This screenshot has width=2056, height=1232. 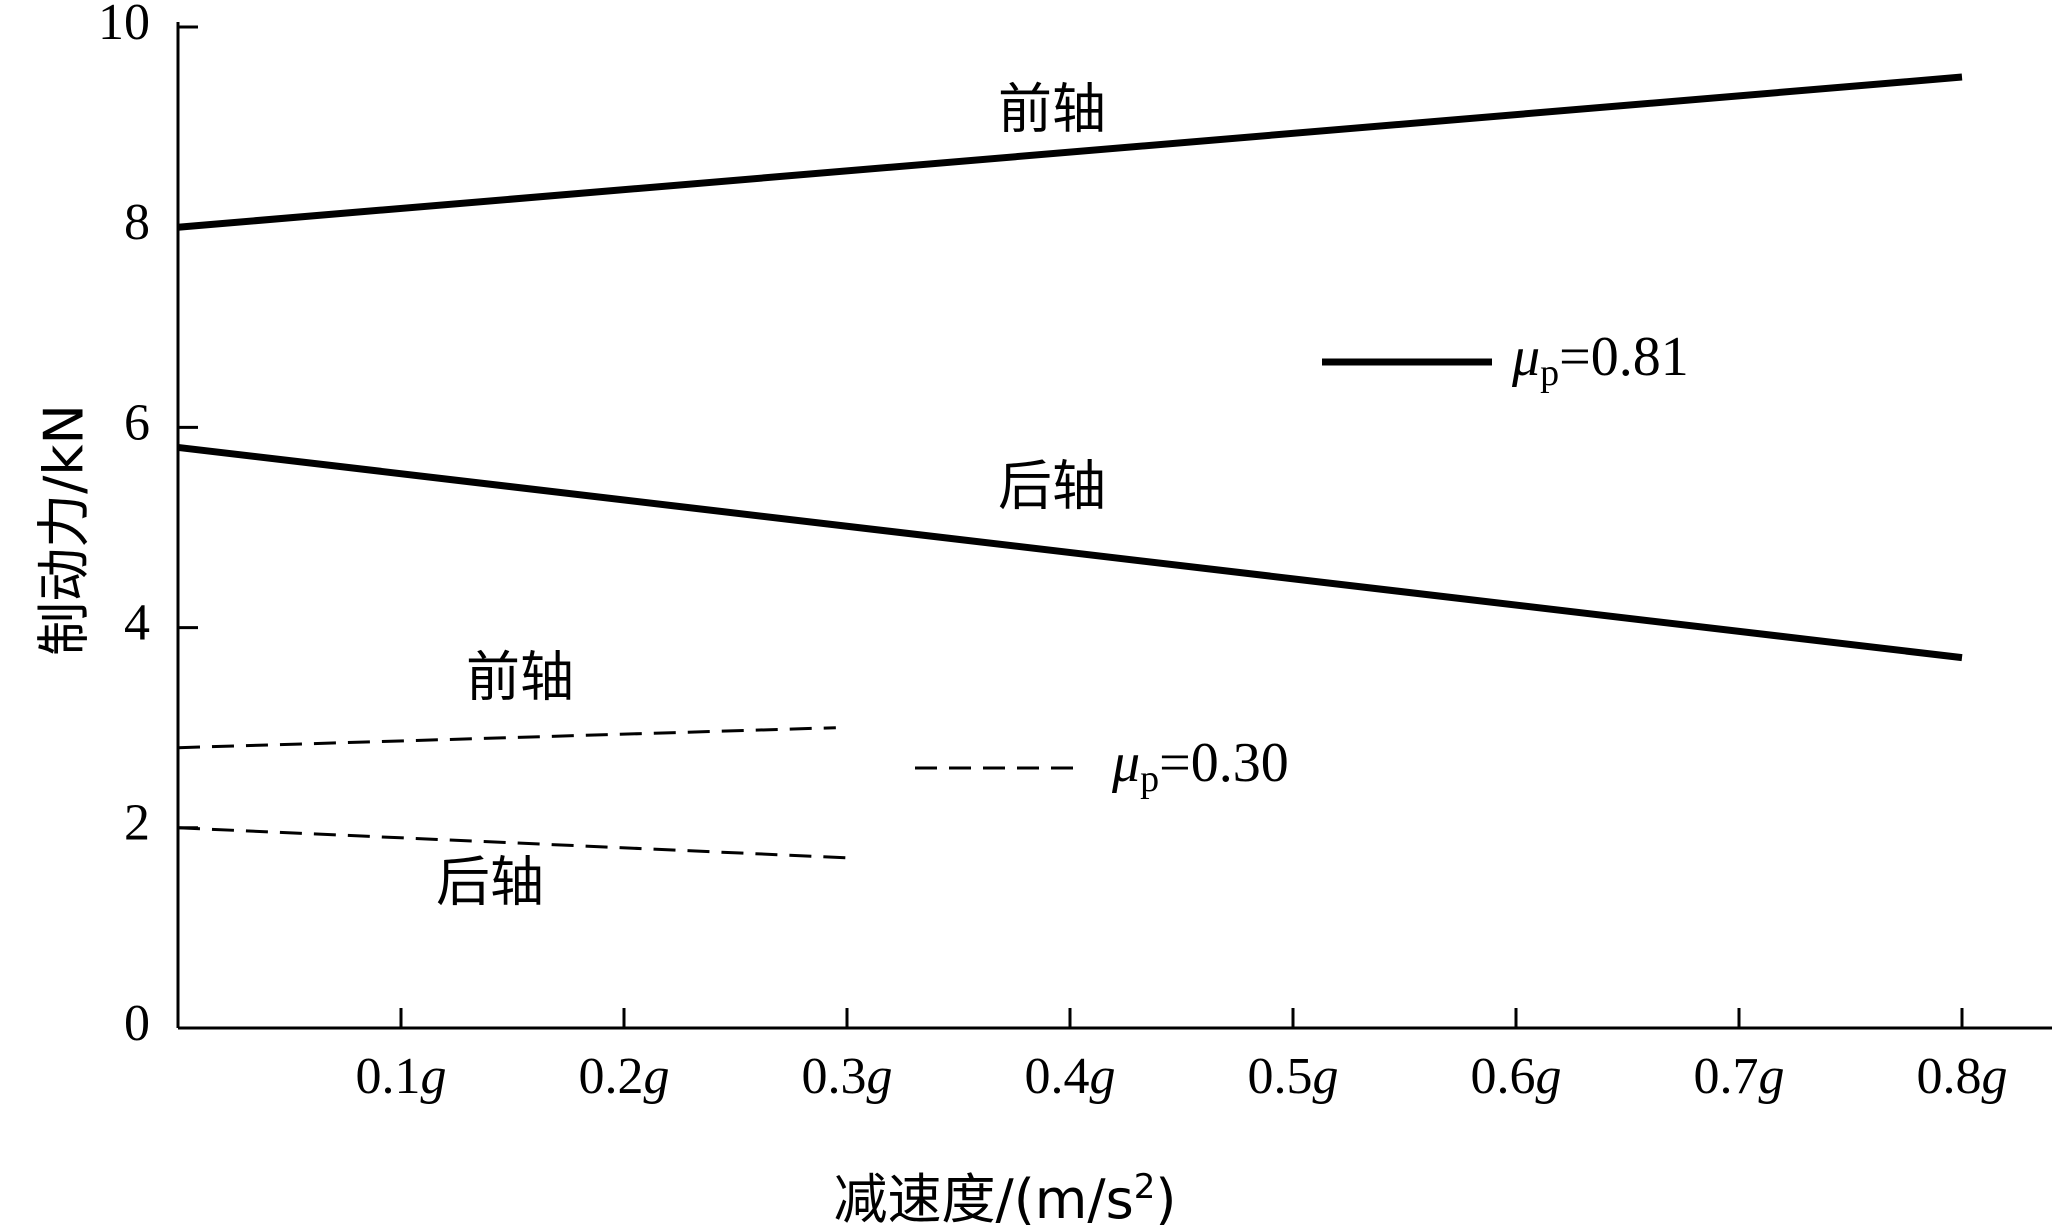 I want to click on x-axis-label-main: 减速度/(m/s, so click(x=984, y=1199).